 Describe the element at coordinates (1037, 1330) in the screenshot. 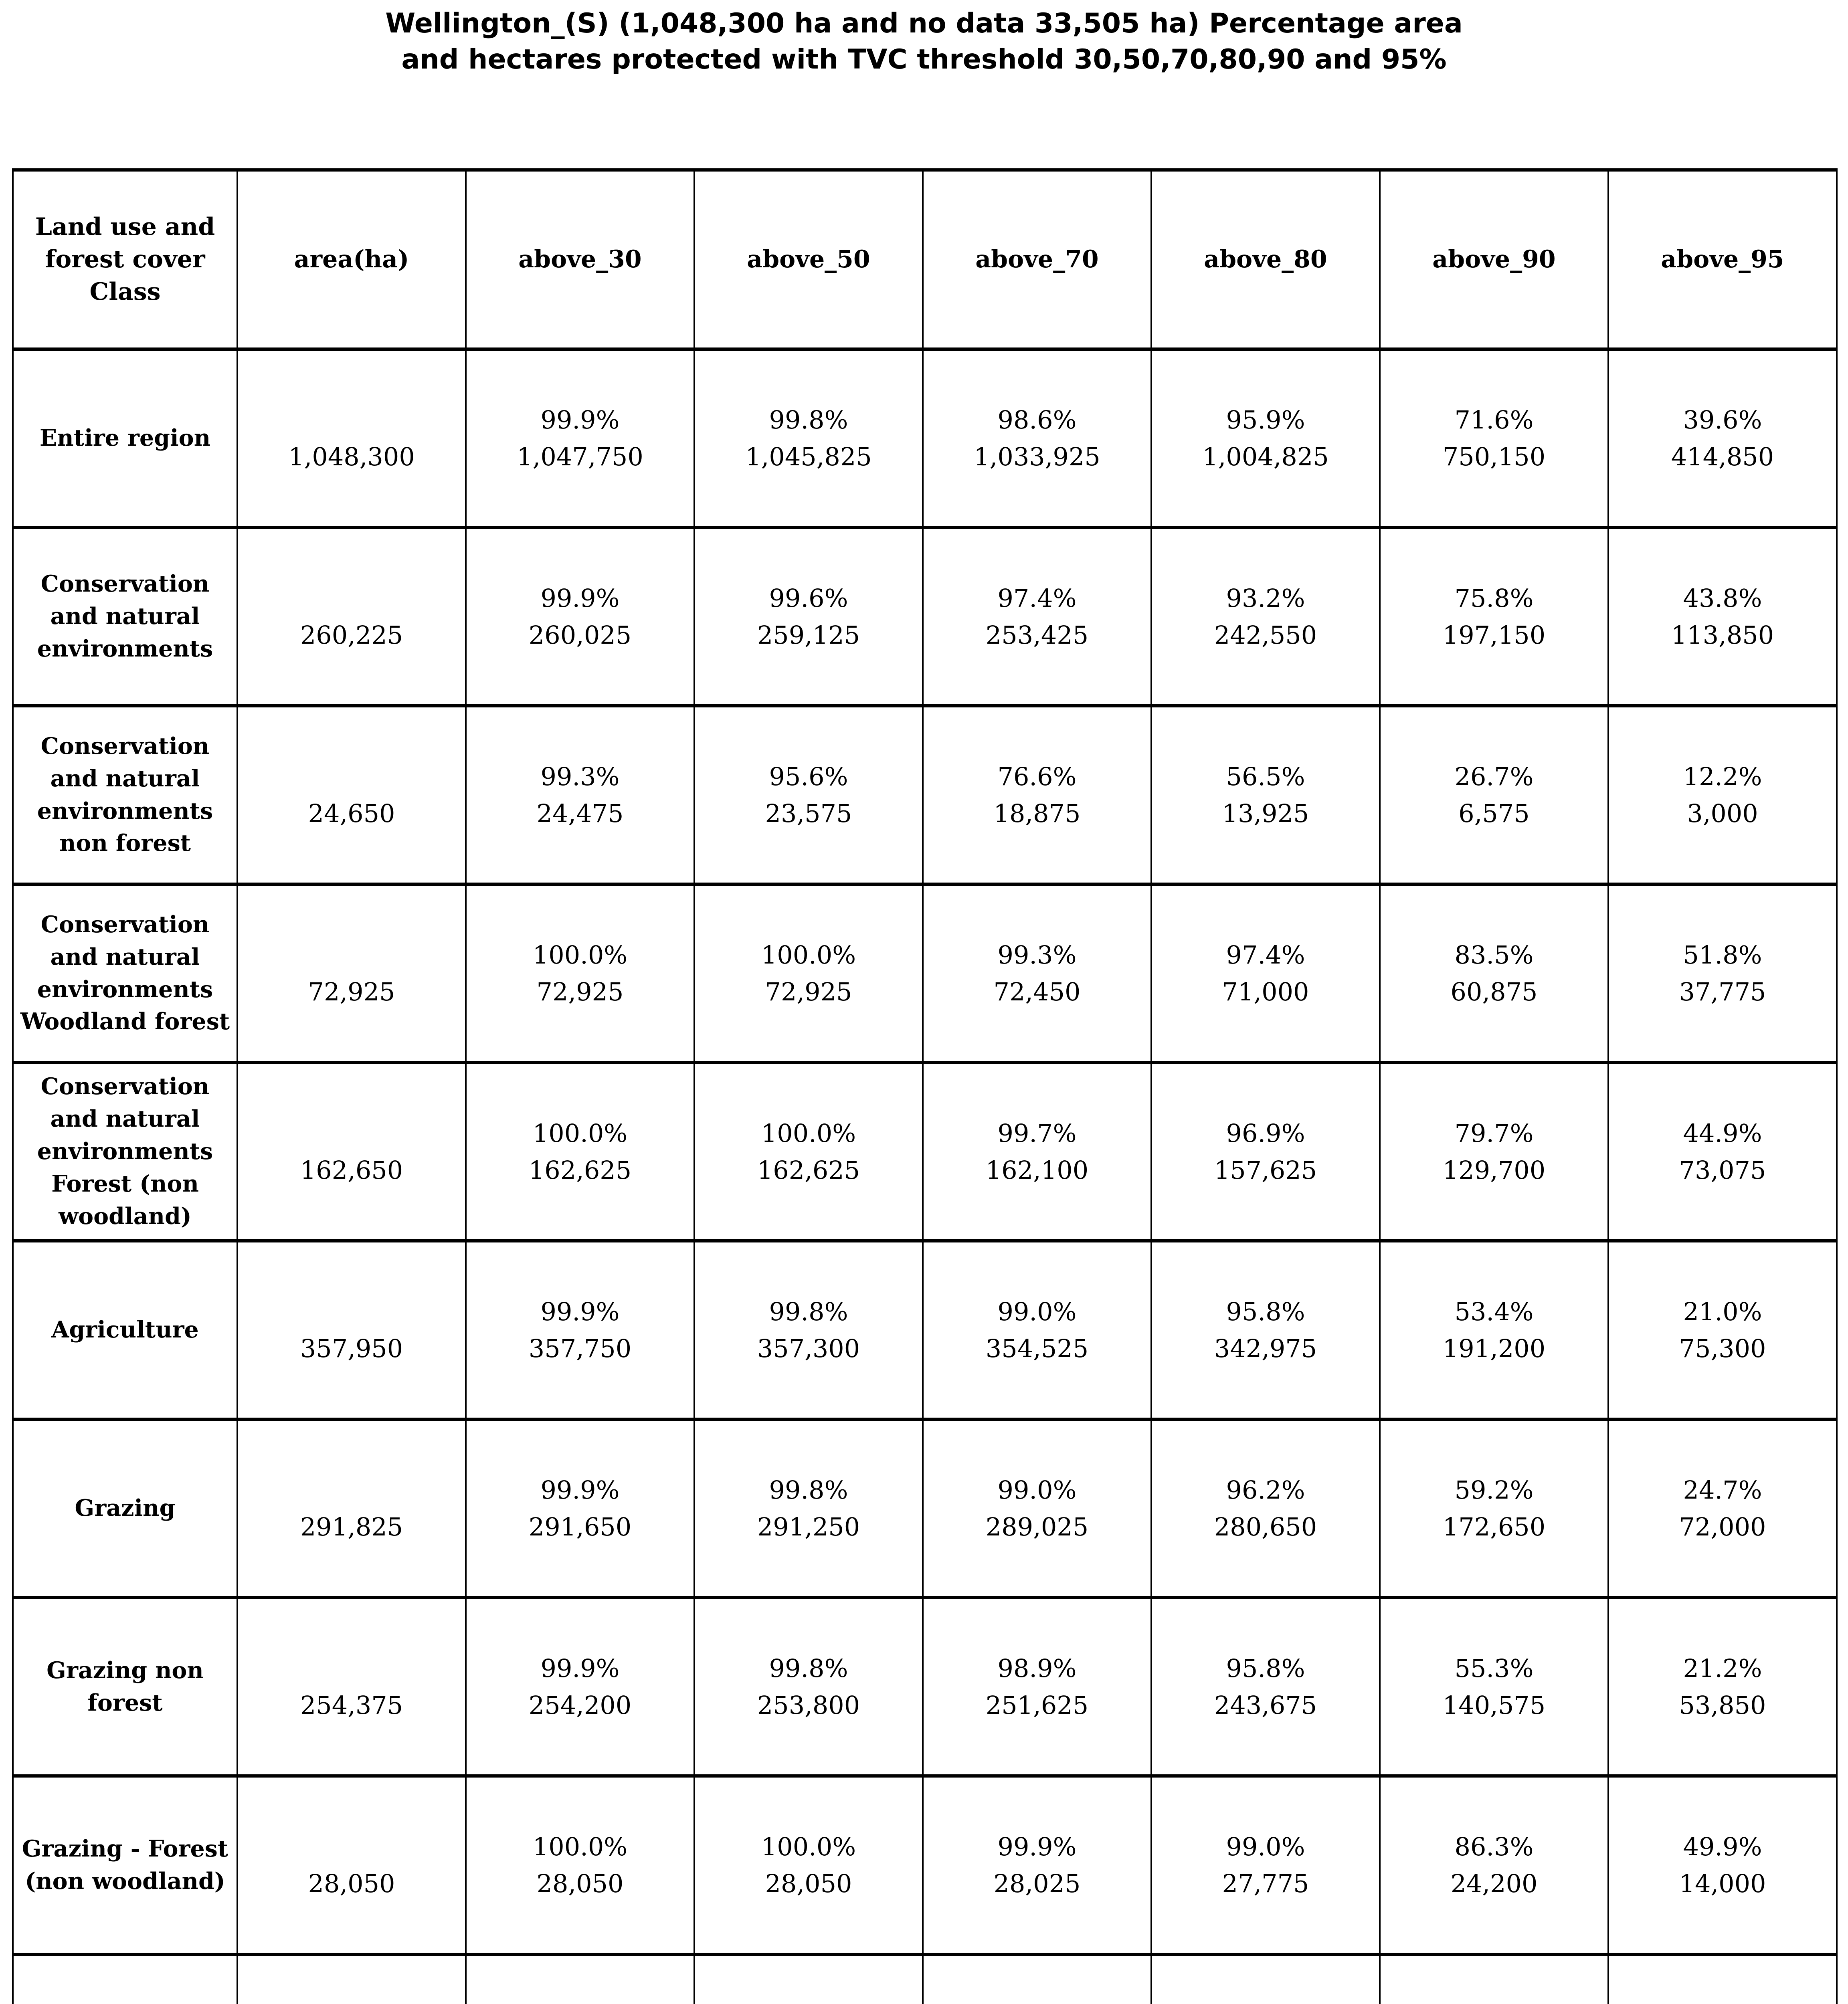

I see `above-70-cell: 99.0% 354,525` at that location.